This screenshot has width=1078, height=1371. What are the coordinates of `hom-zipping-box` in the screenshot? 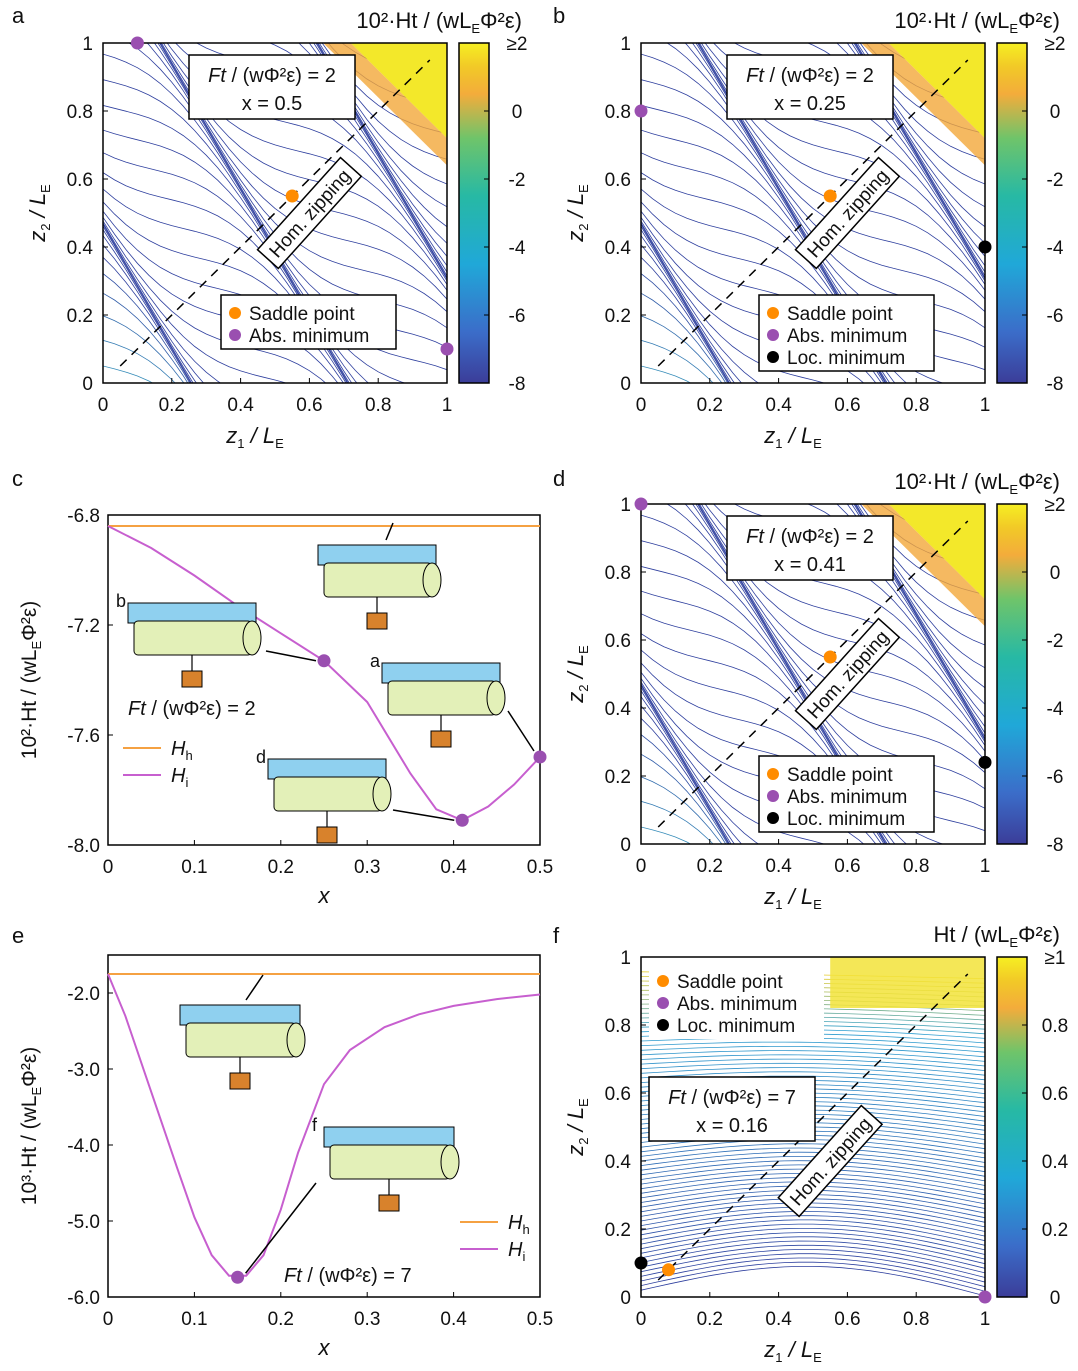 It's located at (309, 213).